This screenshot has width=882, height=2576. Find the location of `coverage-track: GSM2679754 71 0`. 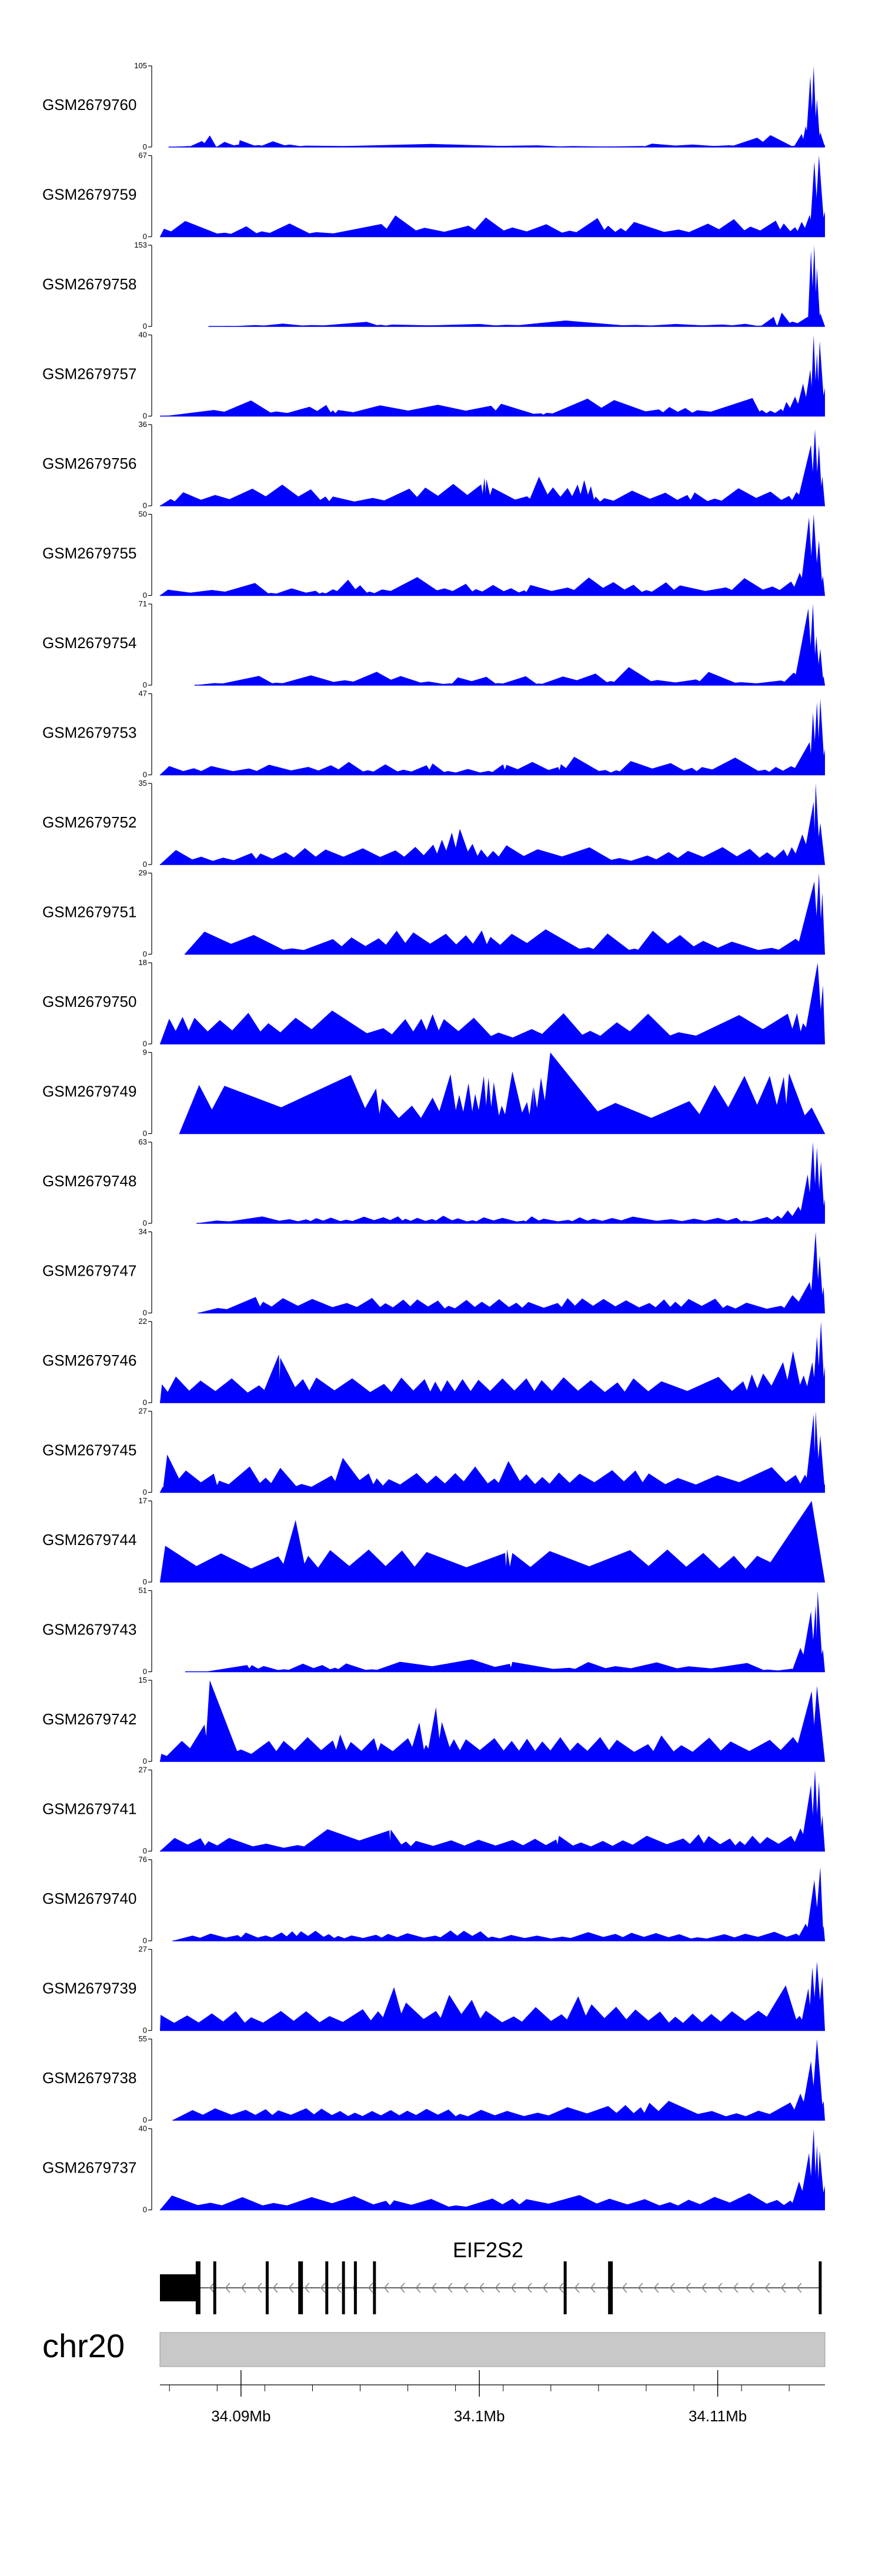

coverage-track: GSM2679754 71 0 is located at coordinates (433, 644).